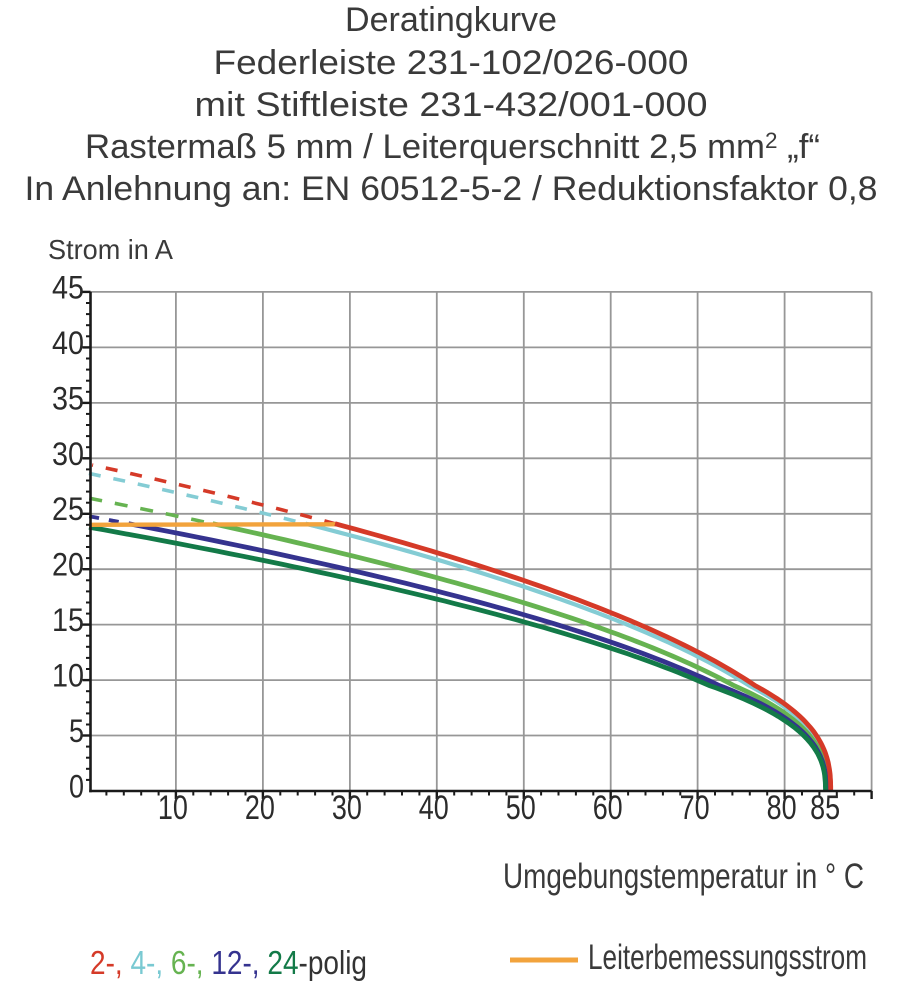  What do you see at coordinates (451, 20) in the screenshot?
I see `svg-text: Deratingkurve` at bounding box center [451, 20].